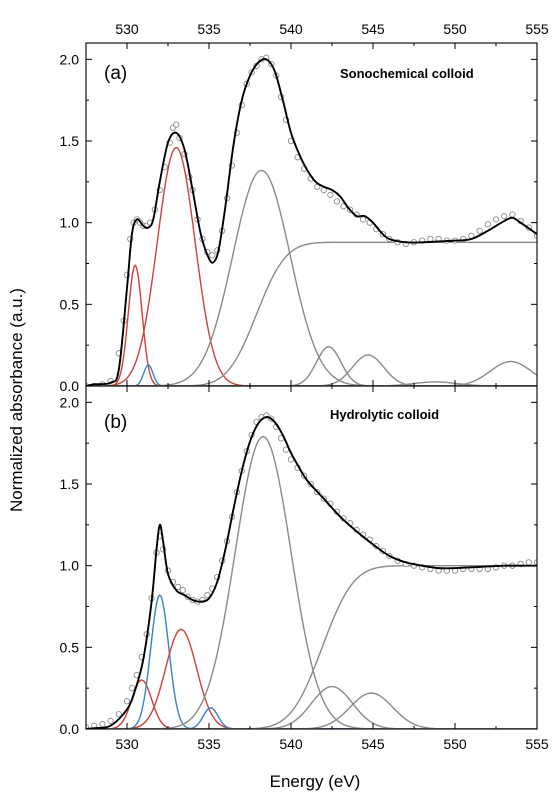 This screenshot has width=554, height=796. Describe the element at coordinates (537, 744) in the screenshot. I see `x-tick-label: 555` at that location.